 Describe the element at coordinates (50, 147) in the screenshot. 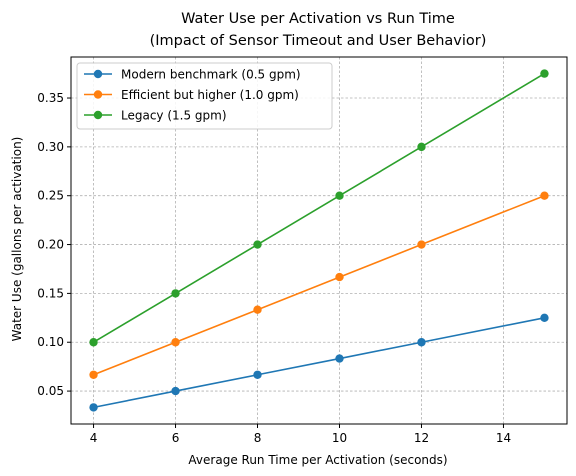

I see `y-tick-label: 0.30` at that location.